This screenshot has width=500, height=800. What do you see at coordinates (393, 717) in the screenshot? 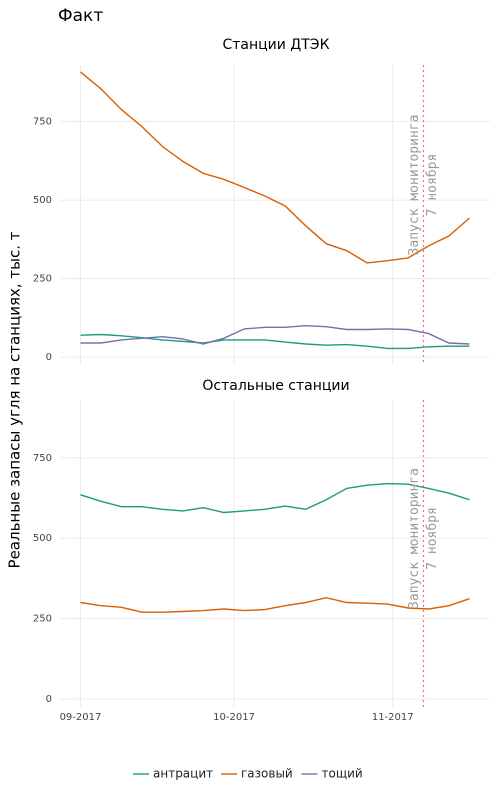
I see `x-tick-label: 11-2017` at bounding box center [393, 717].